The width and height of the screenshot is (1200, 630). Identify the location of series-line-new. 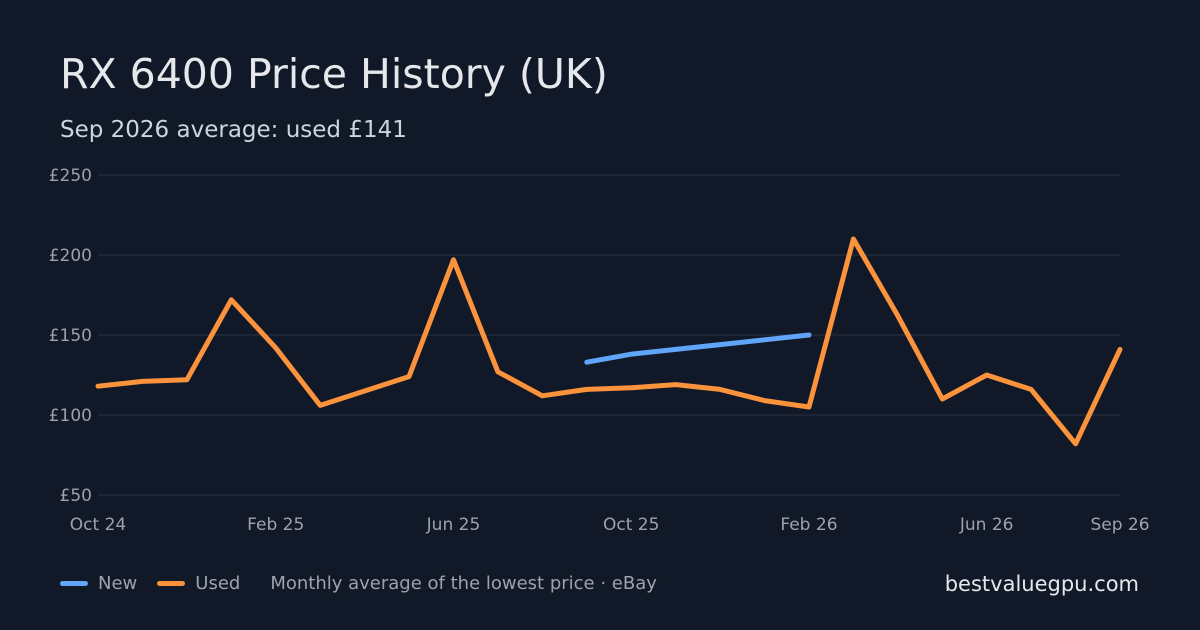
(698, 348).